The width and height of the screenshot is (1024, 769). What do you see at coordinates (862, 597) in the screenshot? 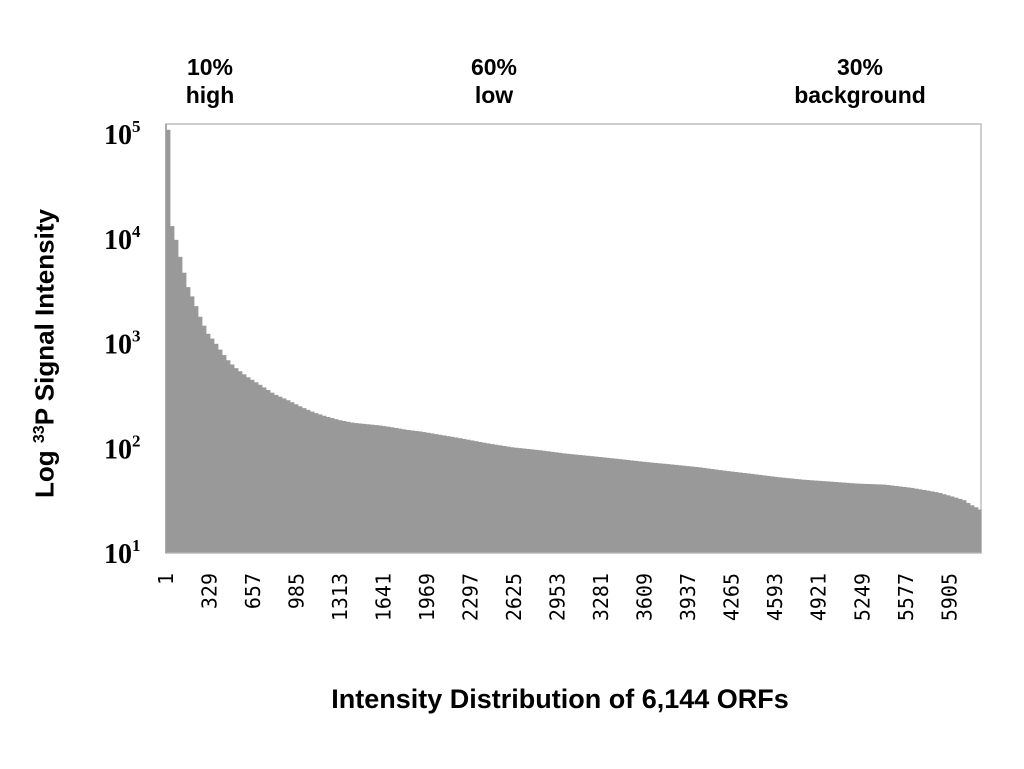
I see `x-tick-label: 5249` at bounding box center [862, 597].